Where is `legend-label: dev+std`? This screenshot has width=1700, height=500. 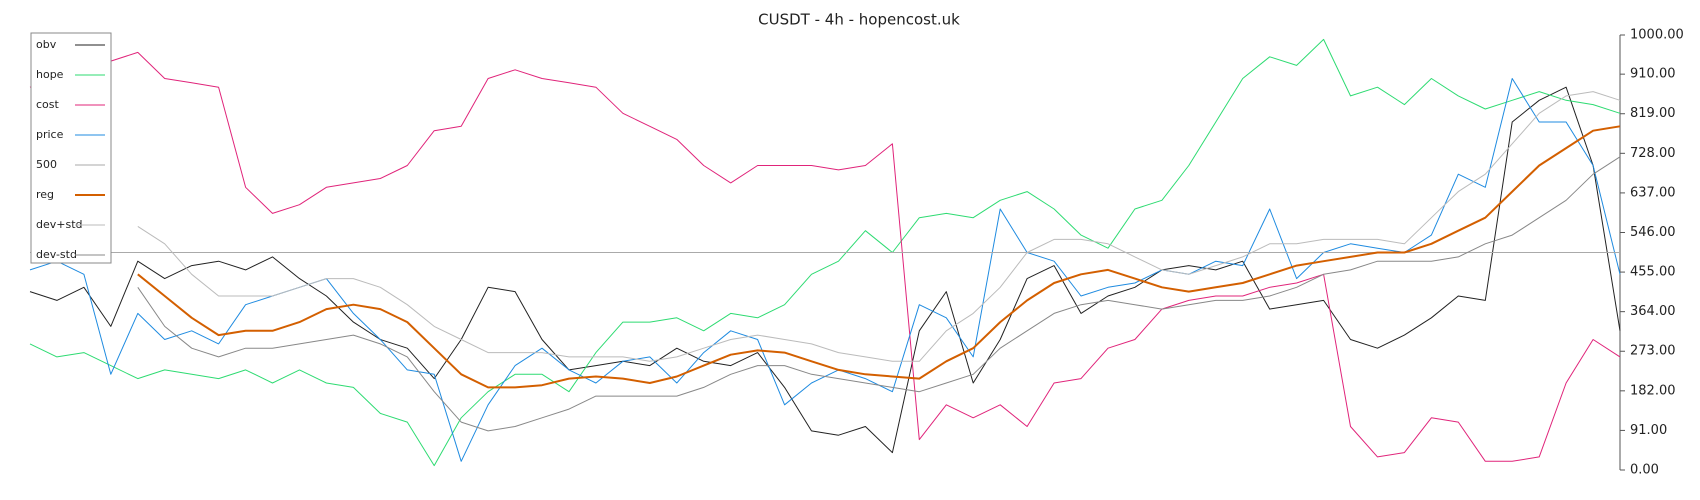
legend-label: dev+std is located at coordinates (59, 224).